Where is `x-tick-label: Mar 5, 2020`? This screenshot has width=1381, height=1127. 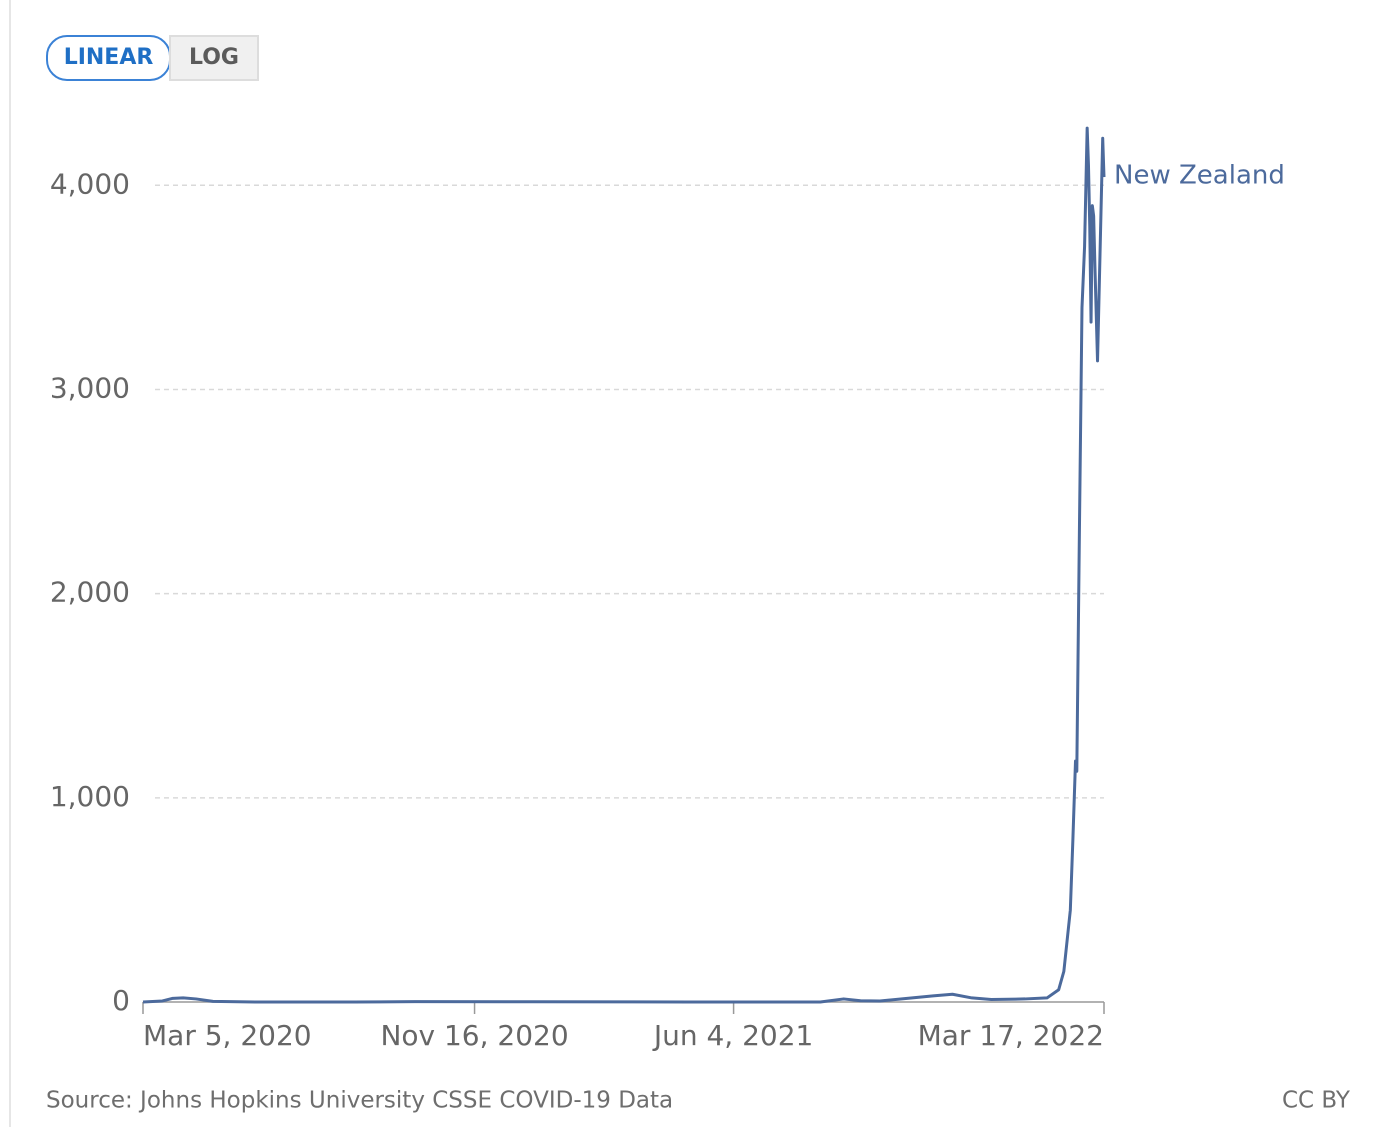 x-tick-label: Mar 5, 2020 is located at coordinates (227, 1035).